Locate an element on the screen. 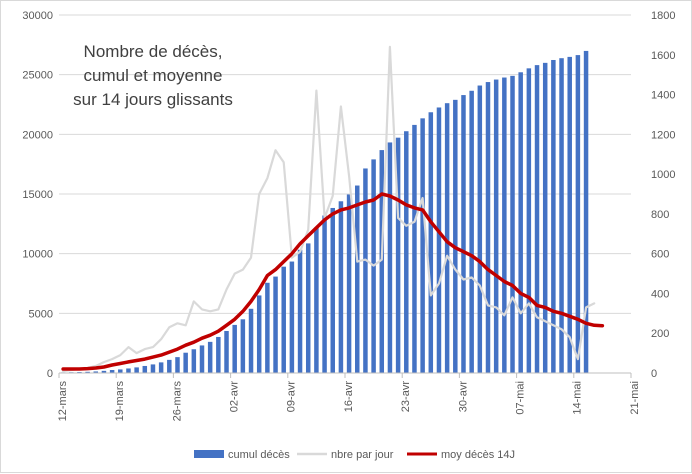  y-right-tick-label: 1800 is located at coordinates (663, 16).